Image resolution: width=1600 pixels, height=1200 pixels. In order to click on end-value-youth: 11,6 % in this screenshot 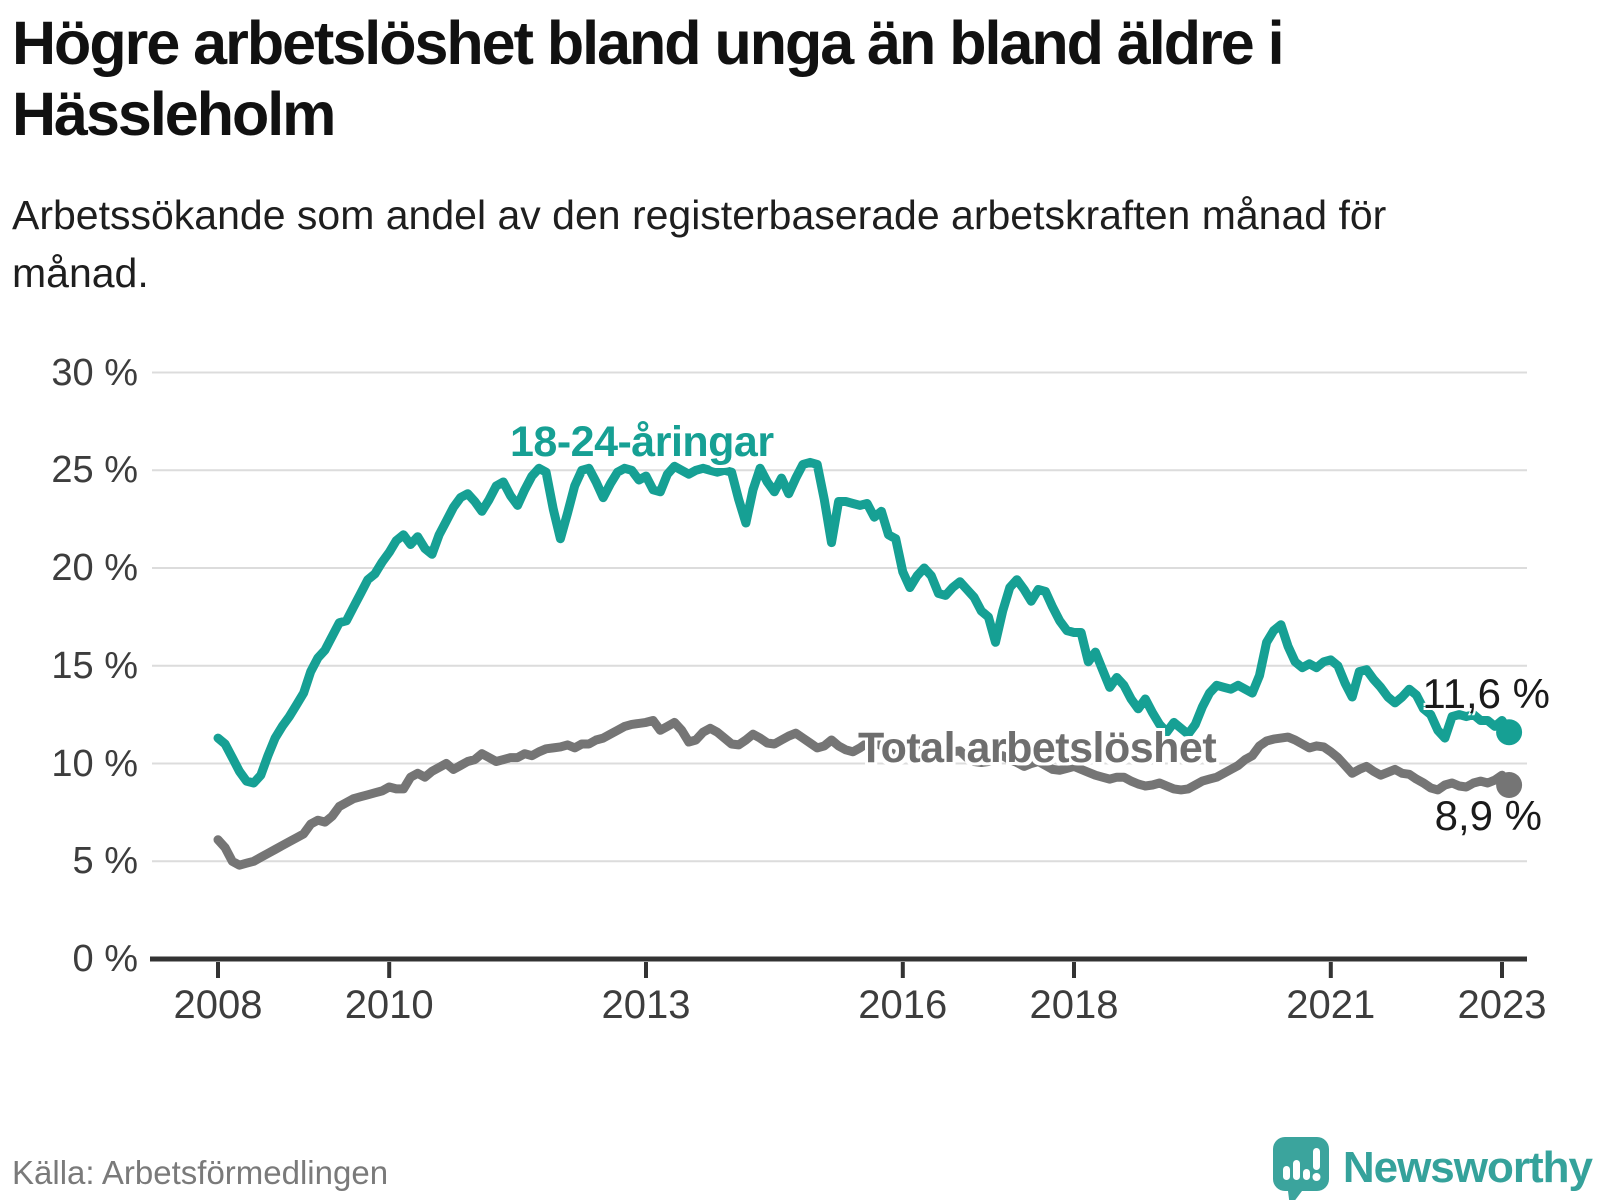, I will do `click(1486, 693)`.